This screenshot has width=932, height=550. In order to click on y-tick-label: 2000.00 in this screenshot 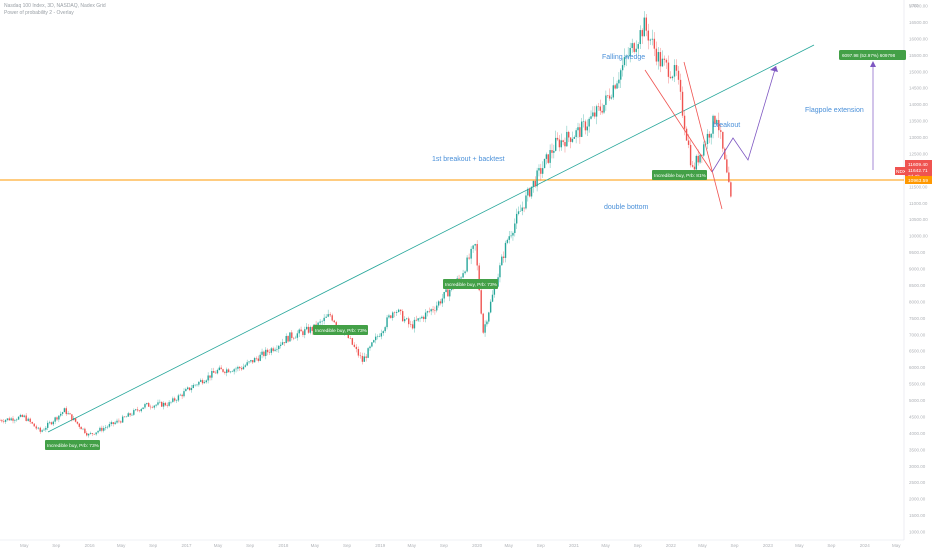, I will do `click(917, 499)`.